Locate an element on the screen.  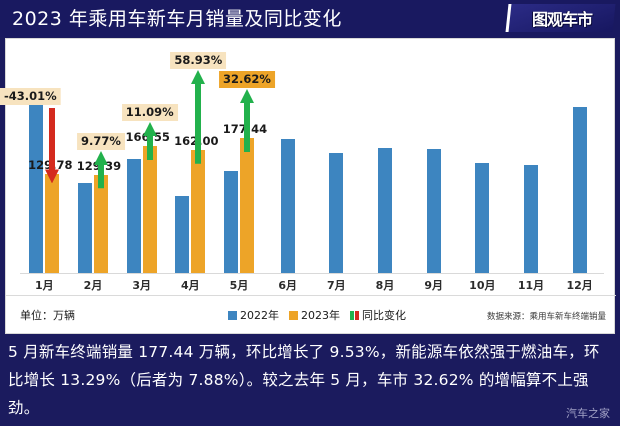
page-header: 2023 年乘用车新车月销量及同比变化 图观车市 is located at coordinates (310, 18).